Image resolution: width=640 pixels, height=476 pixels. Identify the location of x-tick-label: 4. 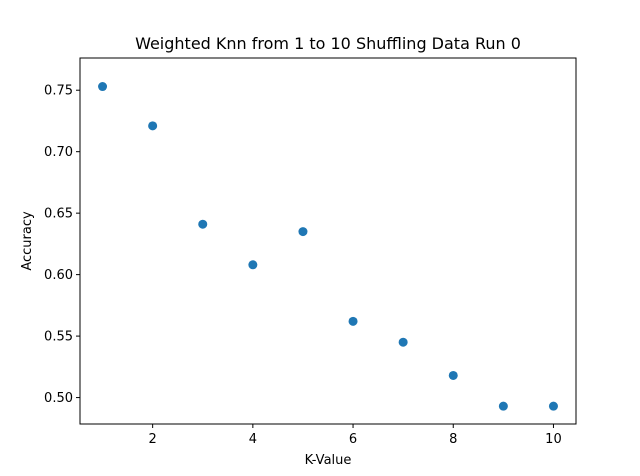
(253, 439).